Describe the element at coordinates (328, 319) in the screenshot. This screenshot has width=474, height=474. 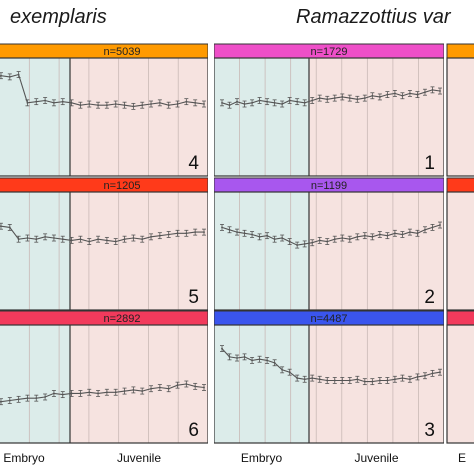
I see `panel-header-count: n=4487` at that location.